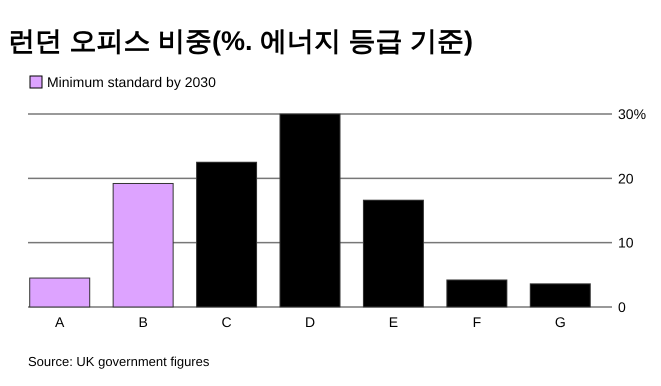 This screenshot has width=661, height=386. I want to click on y-tick-label: 0, so click(622, 307).